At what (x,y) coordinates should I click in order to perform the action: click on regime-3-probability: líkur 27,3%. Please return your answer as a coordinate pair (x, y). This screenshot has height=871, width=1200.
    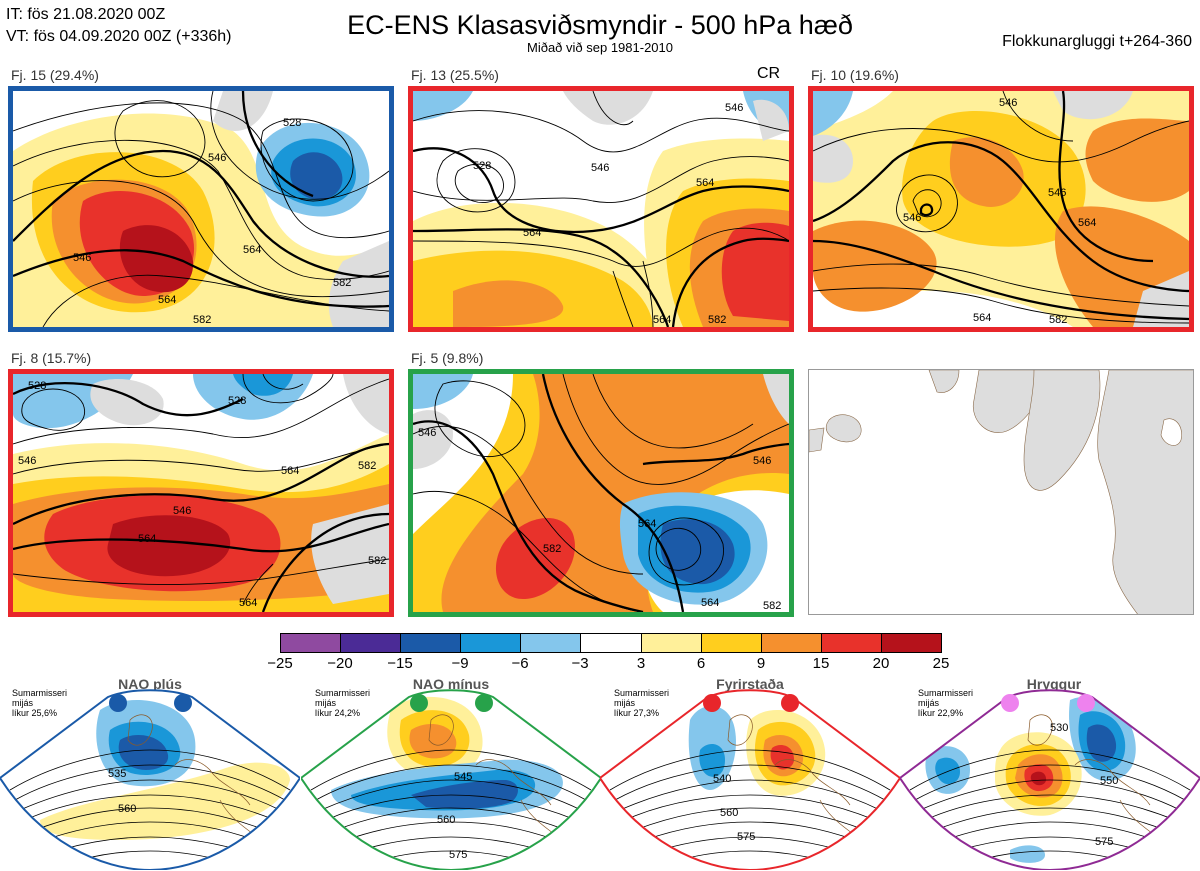
    Looking at the image, I should click on (637, 713).